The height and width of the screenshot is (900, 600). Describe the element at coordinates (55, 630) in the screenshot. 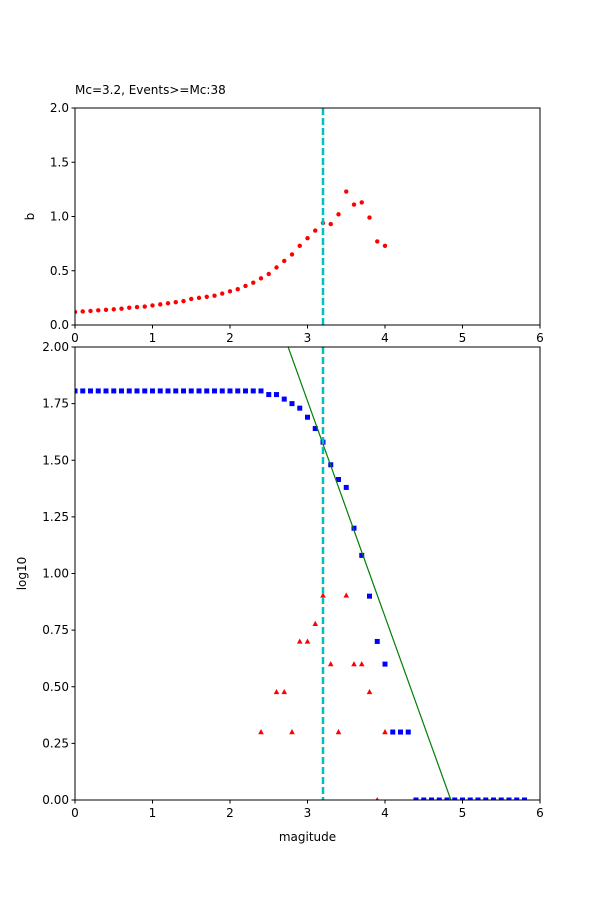

I see `y-tick-label: 0.75` at that location.